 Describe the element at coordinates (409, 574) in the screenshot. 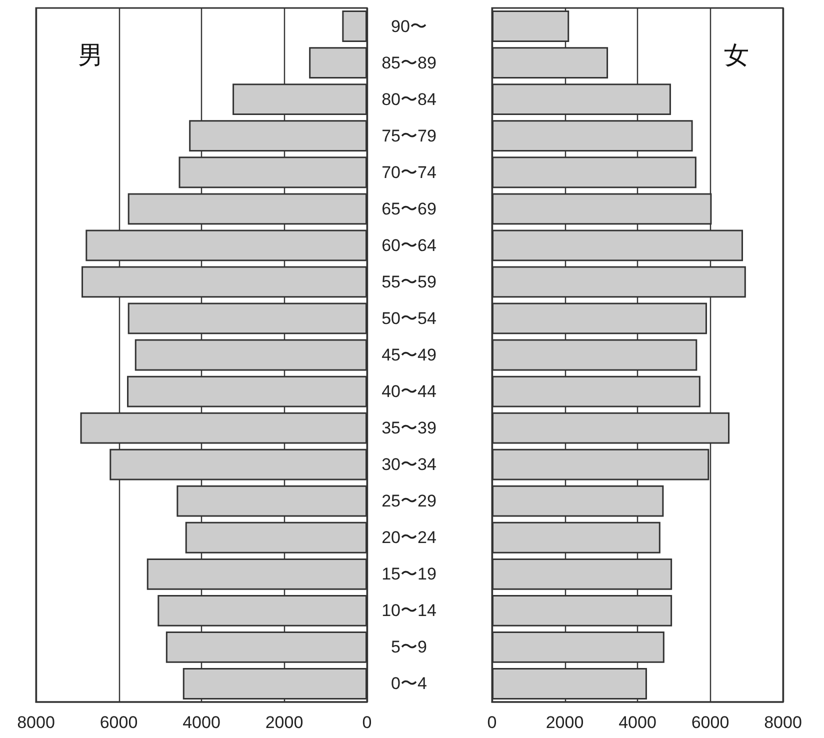

I see `y-tick-label: 15〜19` at that location.